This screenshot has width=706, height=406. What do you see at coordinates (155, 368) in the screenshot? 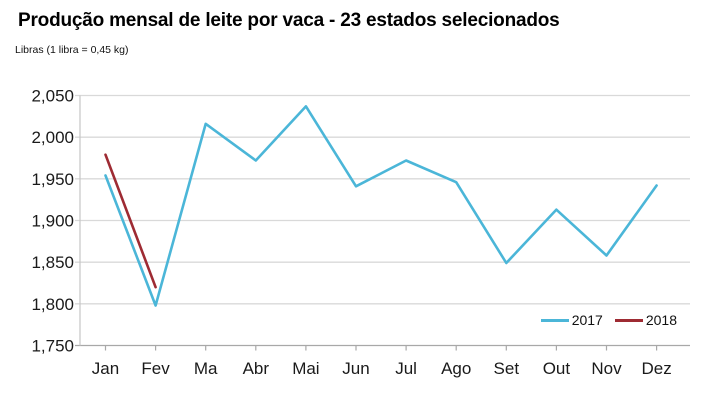
I see `x-axis-tick-label: Fev` at bounding box center [155, 368].